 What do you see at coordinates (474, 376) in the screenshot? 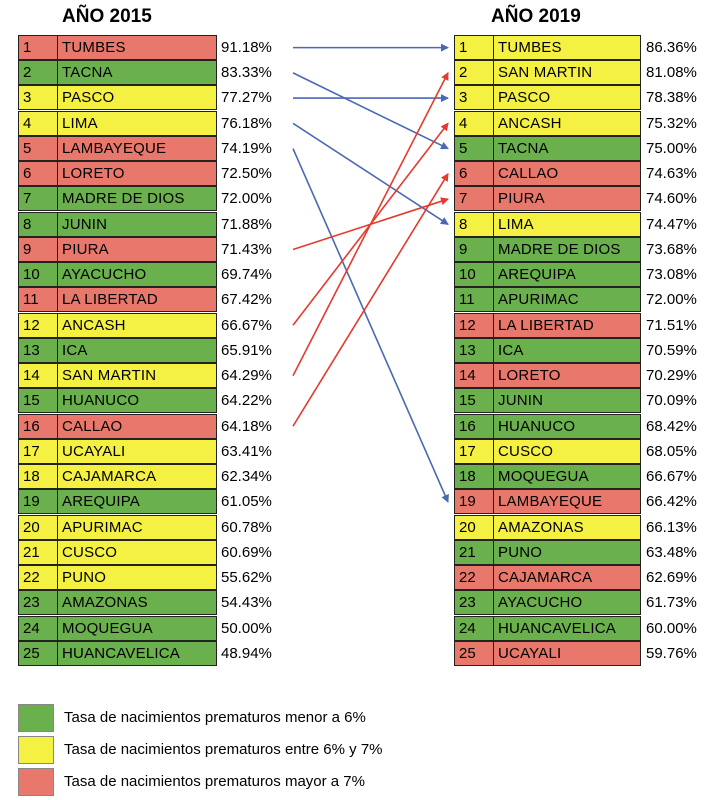
I see `rank-number: 14` at bounding box center [474, 376].